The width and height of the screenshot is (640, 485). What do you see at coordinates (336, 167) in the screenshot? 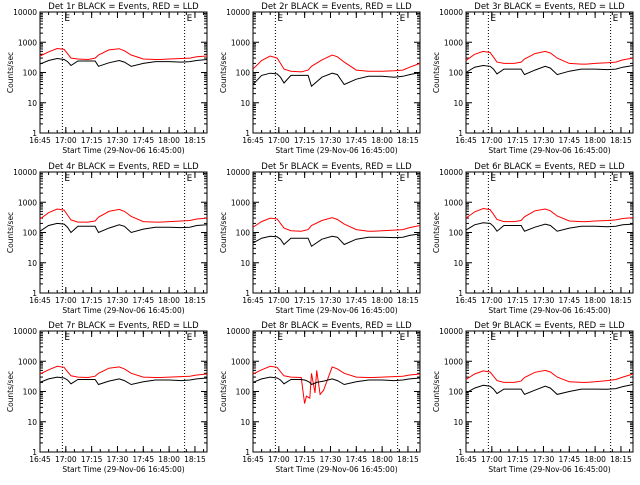
I see `panel-title: Det 5r BLACK = Events, RED = LLD` at bounding box center [336, 167].